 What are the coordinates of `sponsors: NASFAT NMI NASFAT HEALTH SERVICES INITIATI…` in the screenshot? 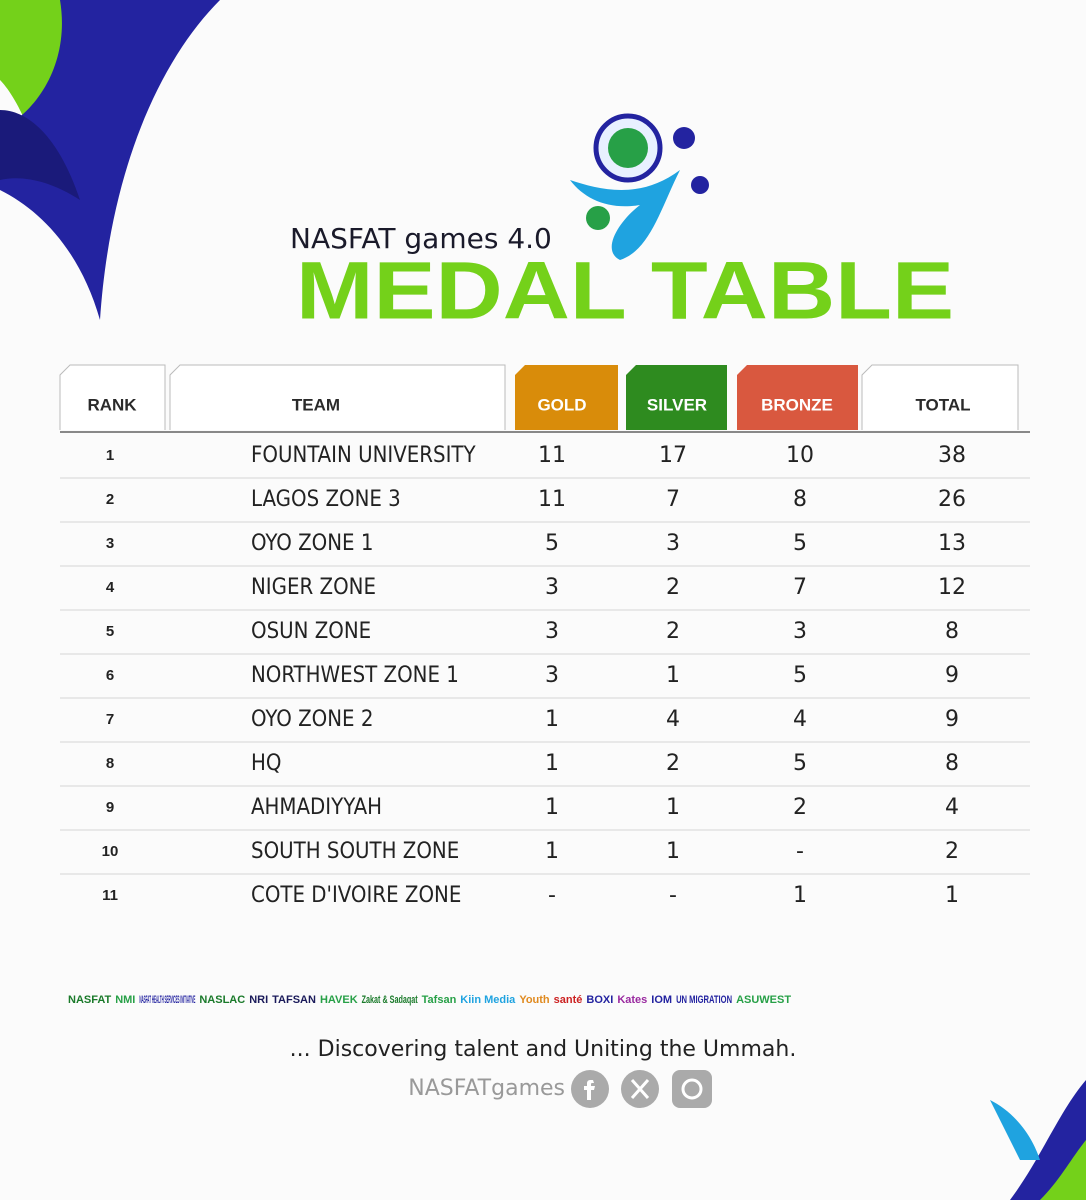 It's located at (429, 1000).